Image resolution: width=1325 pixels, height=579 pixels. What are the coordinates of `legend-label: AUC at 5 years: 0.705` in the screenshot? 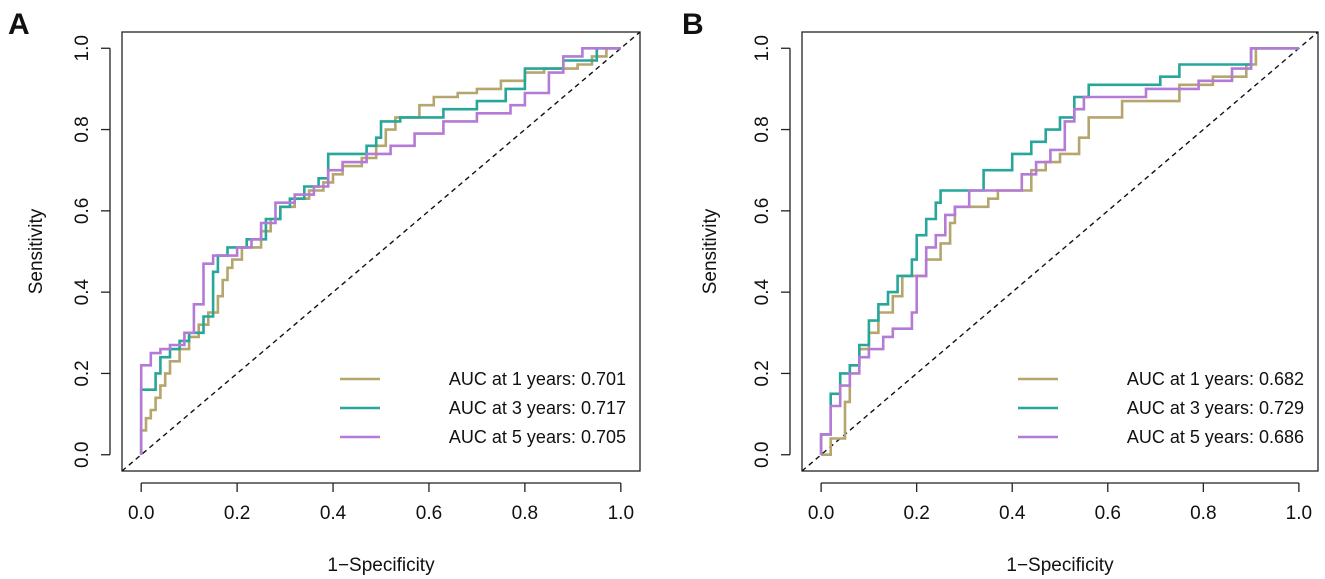 It's located at (537, 437).